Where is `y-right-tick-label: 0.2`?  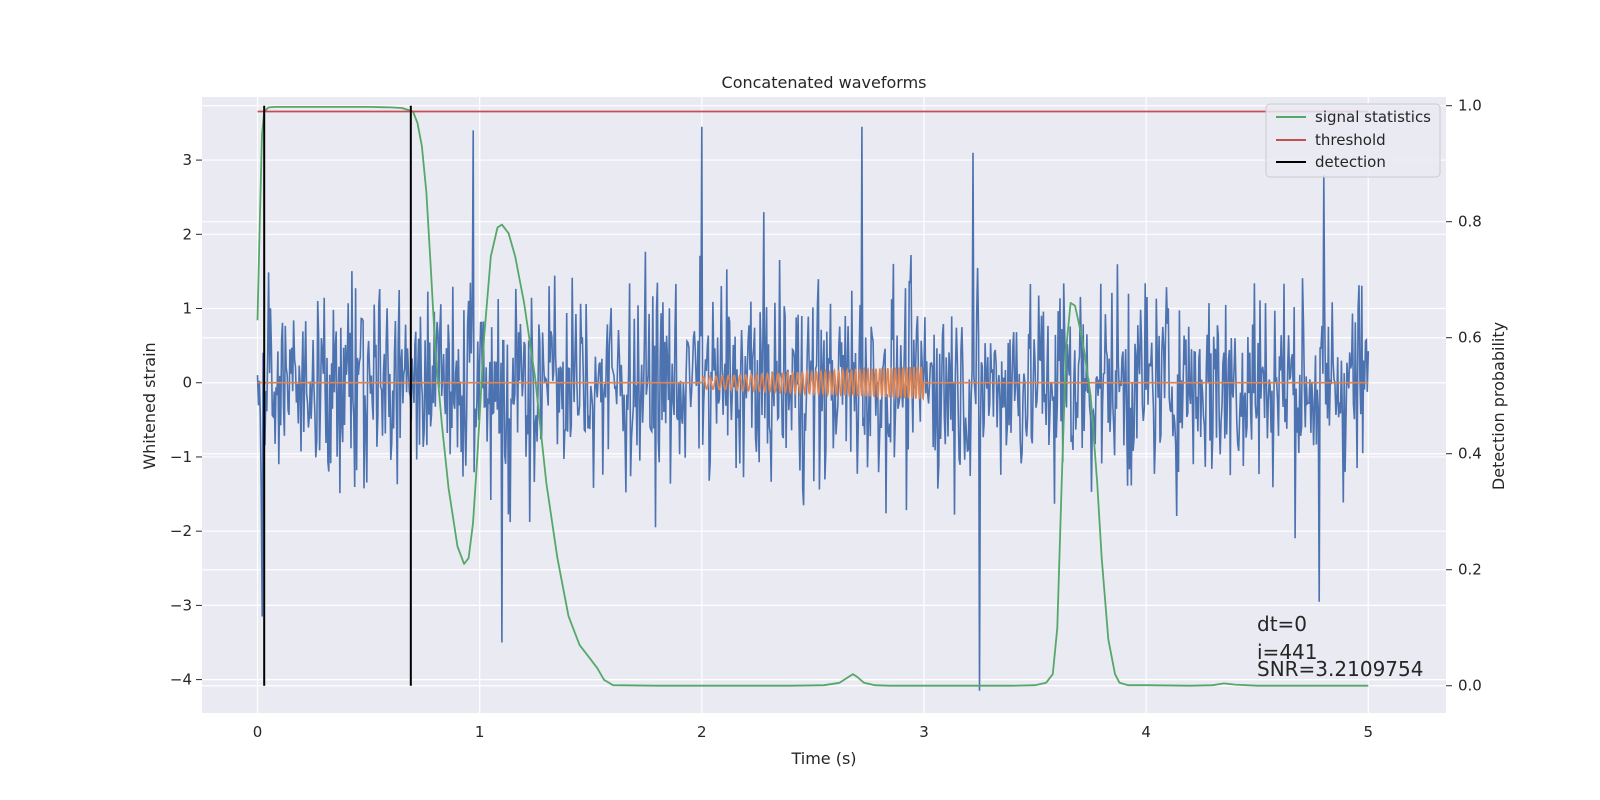
y-right-tick-label: 0.2 is located at coordinates (1470, 570).